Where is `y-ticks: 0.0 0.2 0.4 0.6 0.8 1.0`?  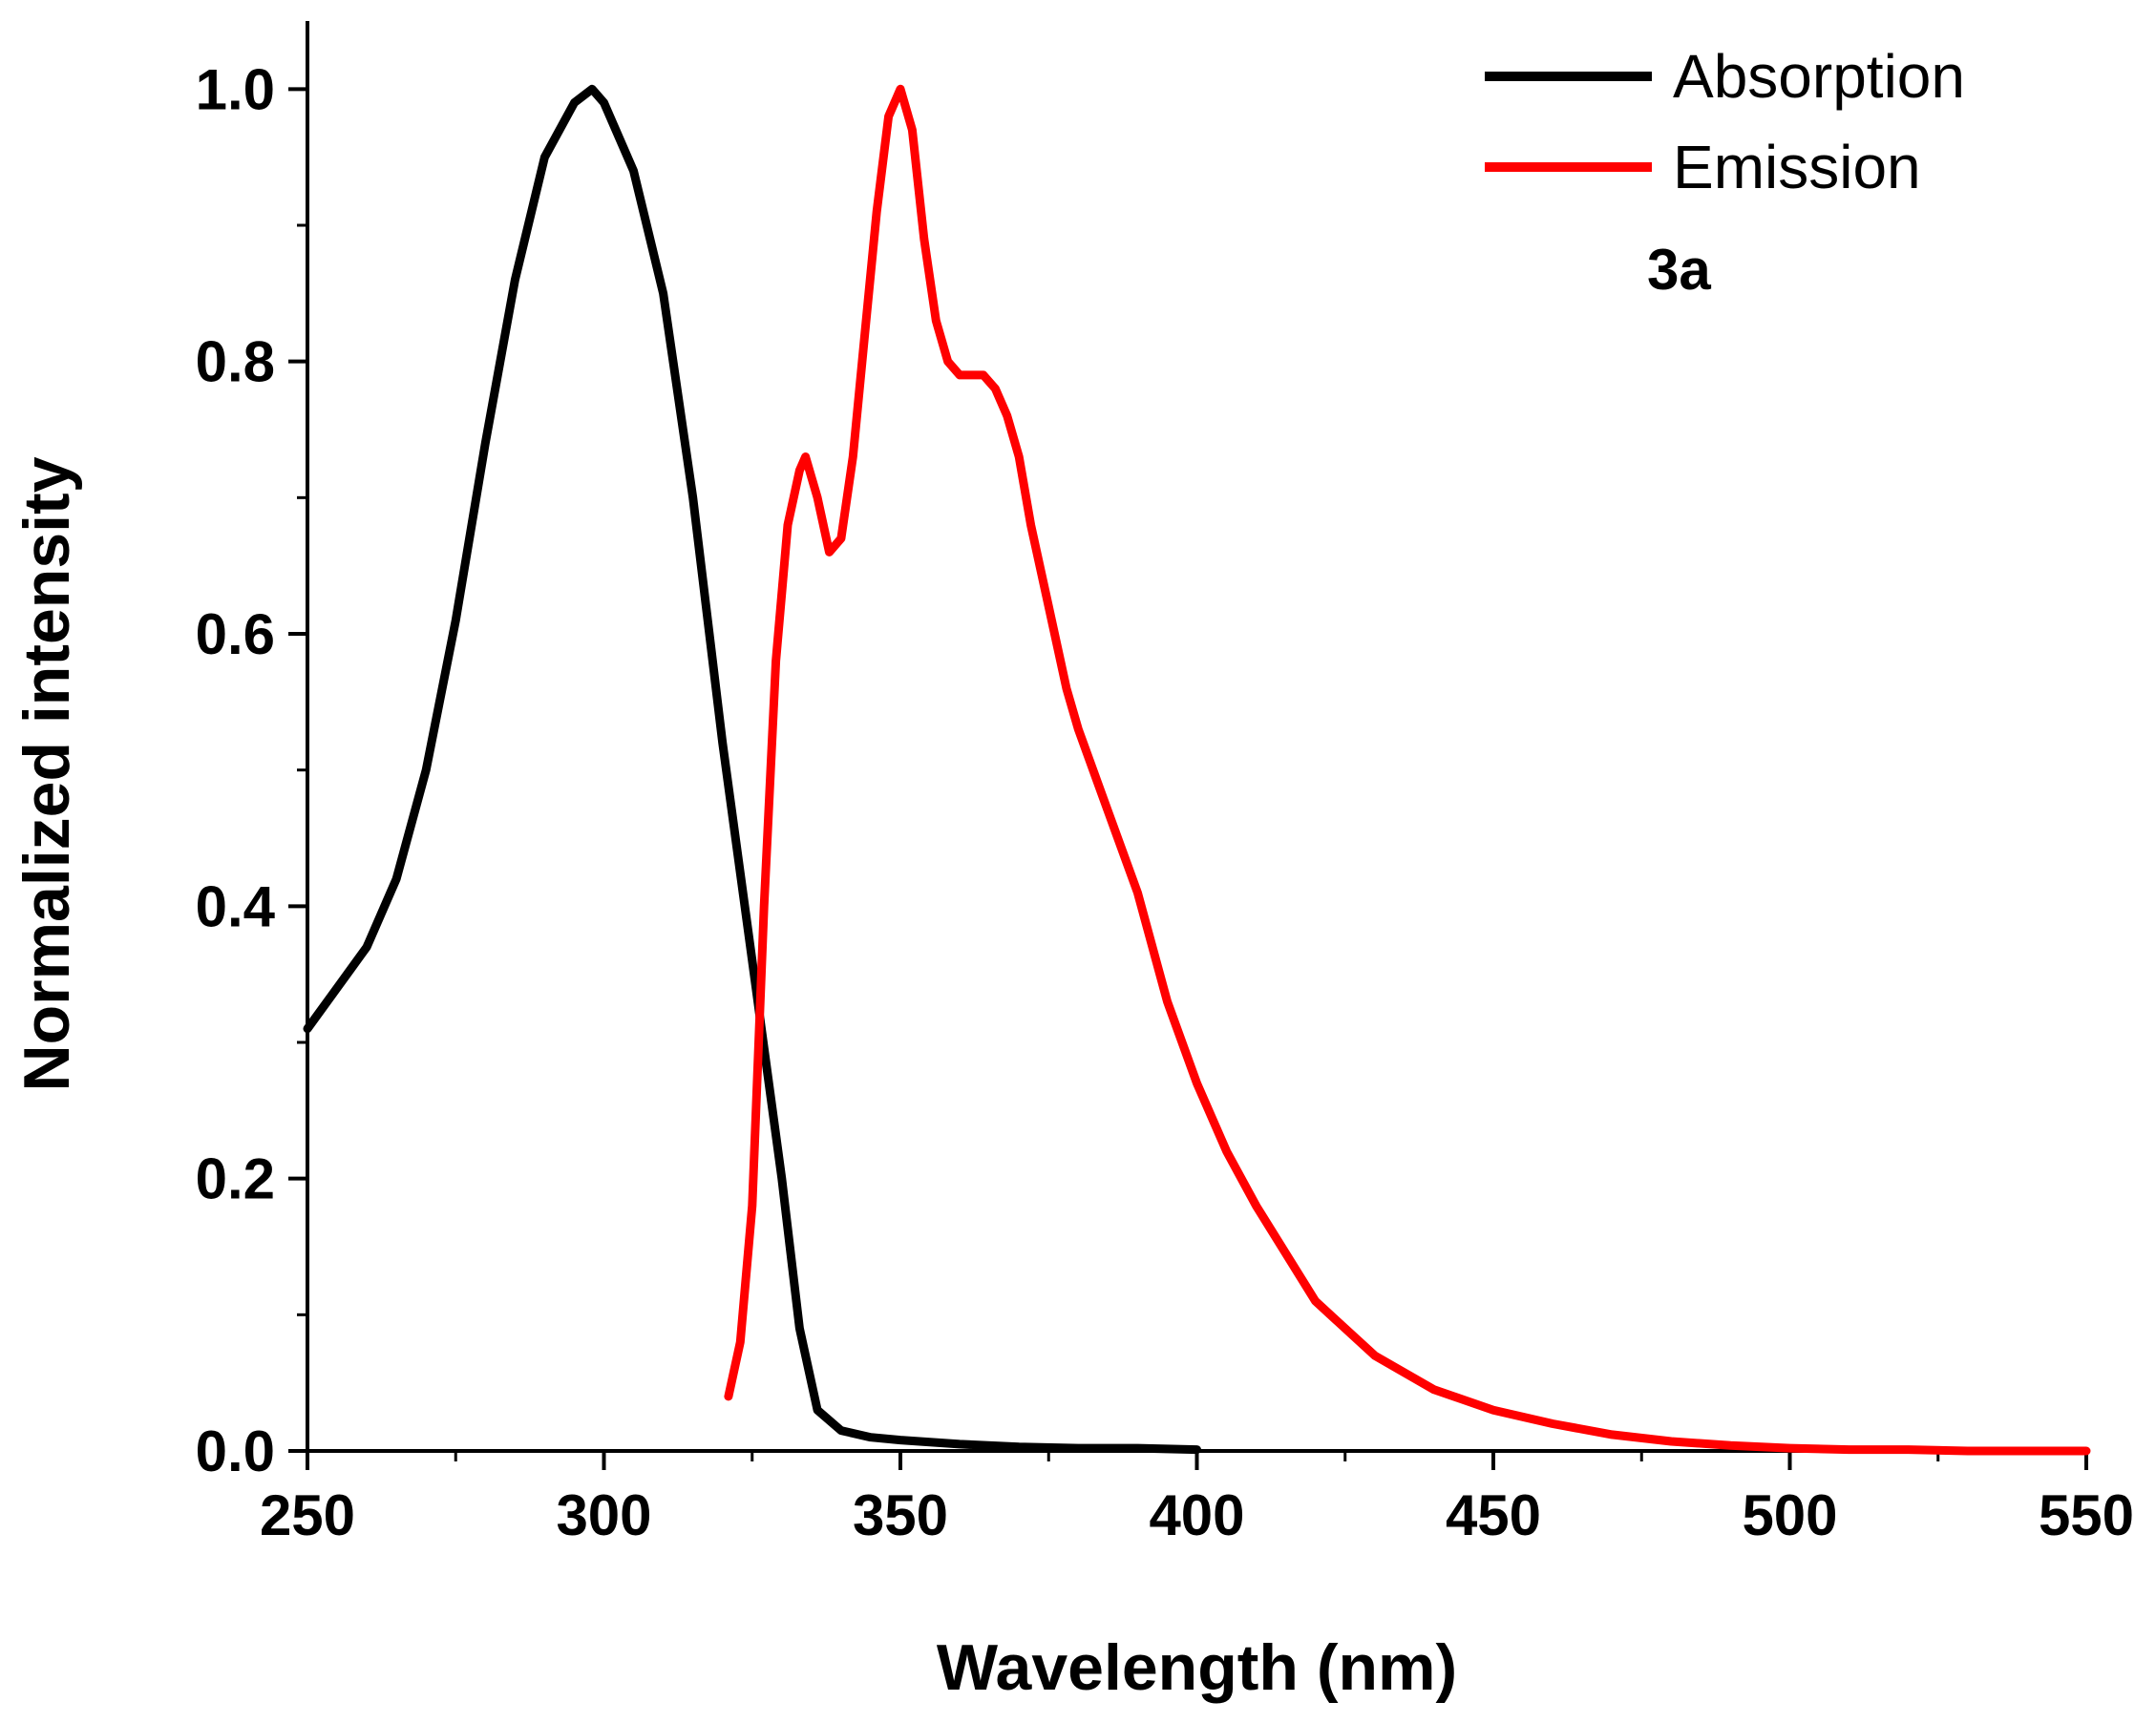
y-ticks: 0.0 0.2 0.4 0.6 0.8 1.0 is located at coordinates (252, 770).